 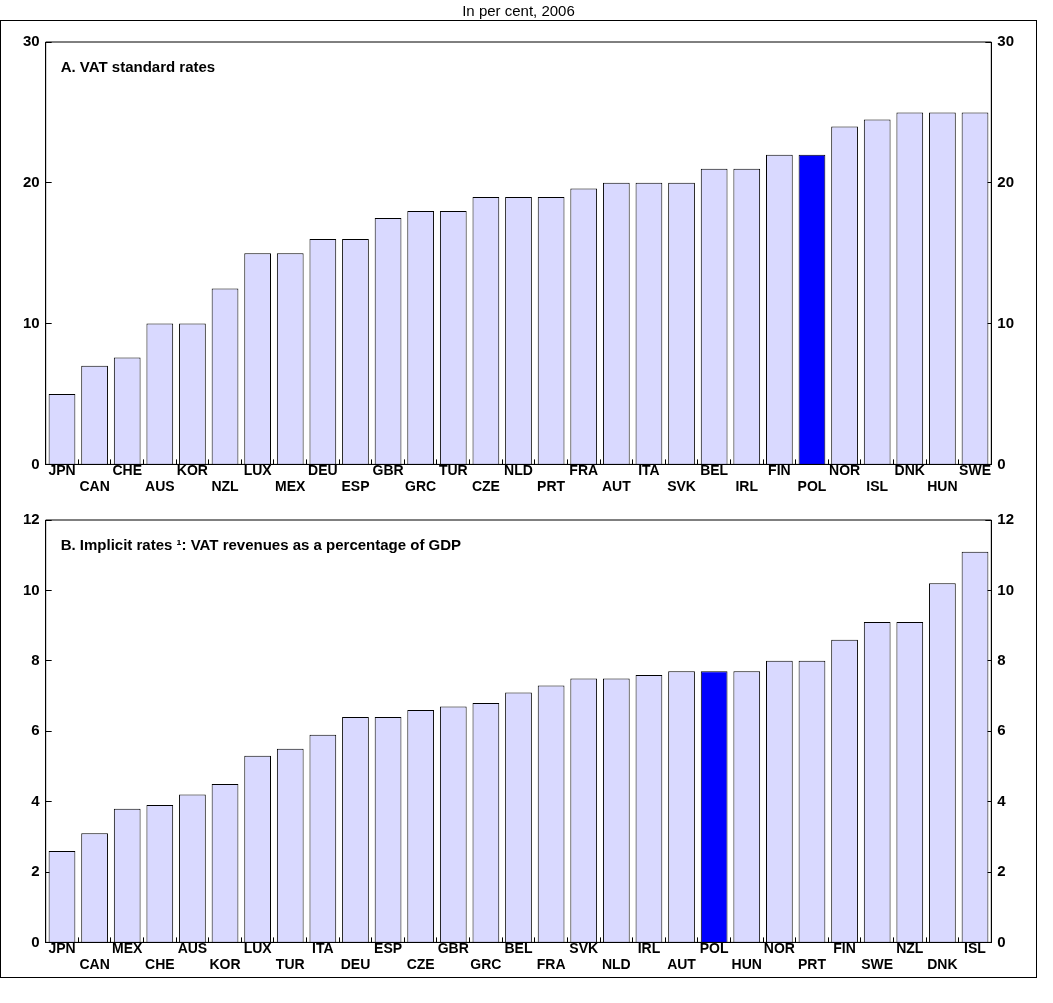 I want to click on y2-tick-label: 6, so click(x=1001, y=730).